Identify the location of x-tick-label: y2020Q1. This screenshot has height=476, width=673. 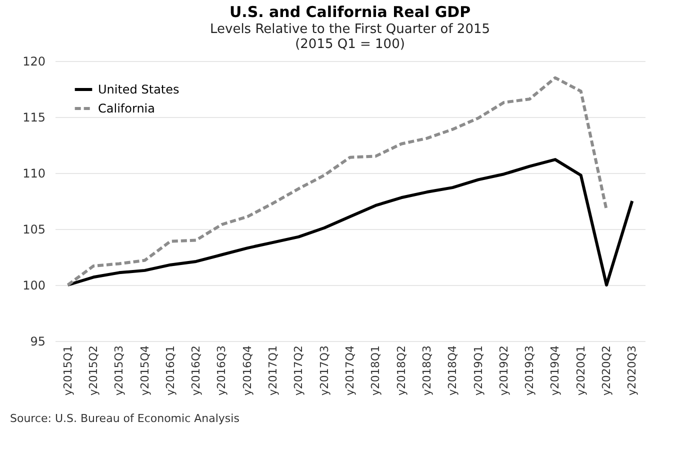
(581, 371).